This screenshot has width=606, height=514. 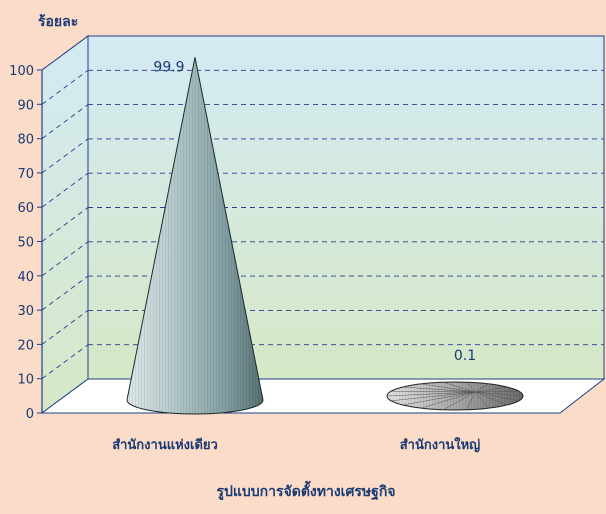 I want to click on y-tick-label: 20, so click(x=25, y=345).